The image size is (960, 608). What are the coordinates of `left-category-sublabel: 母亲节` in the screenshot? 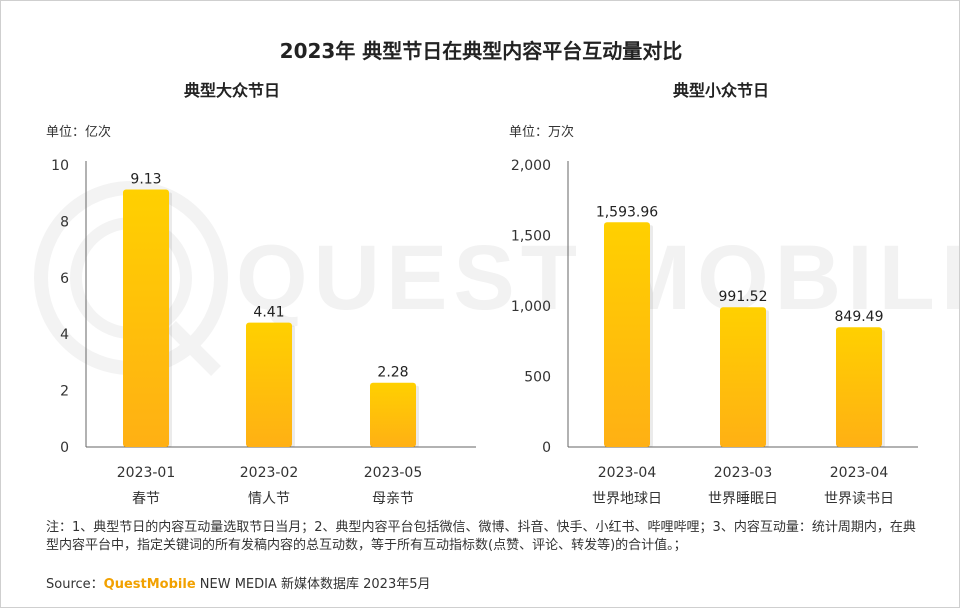 It's located at (393, 499).